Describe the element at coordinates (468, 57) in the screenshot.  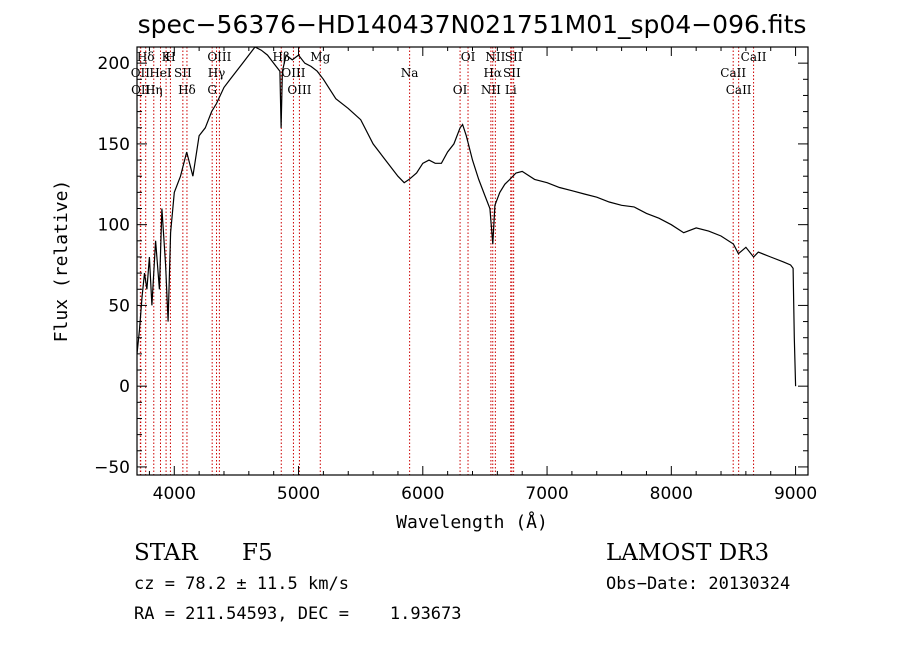
I see `marker-label-18: OI` at that location.